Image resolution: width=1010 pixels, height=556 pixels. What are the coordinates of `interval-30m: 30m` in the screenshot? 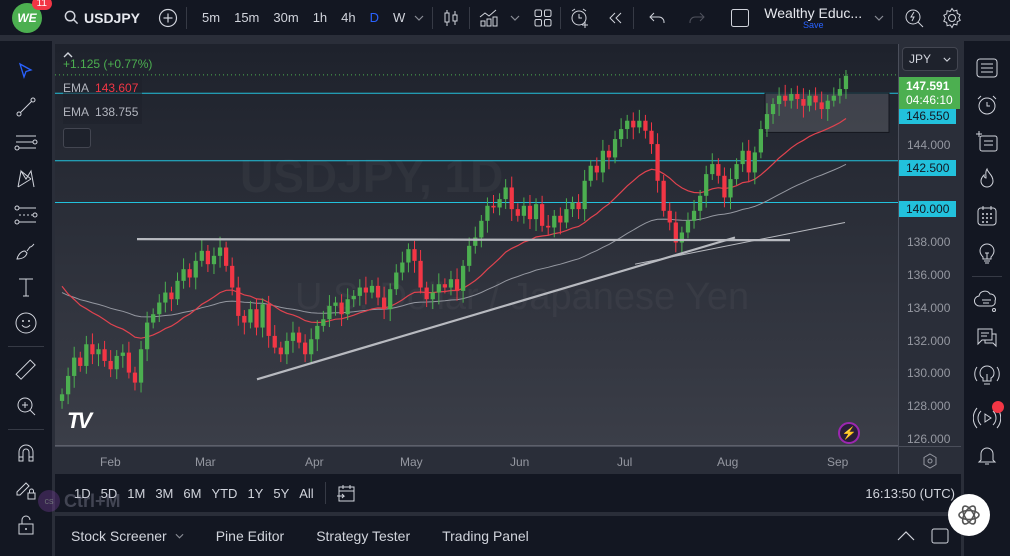 It's located at (286, 17).